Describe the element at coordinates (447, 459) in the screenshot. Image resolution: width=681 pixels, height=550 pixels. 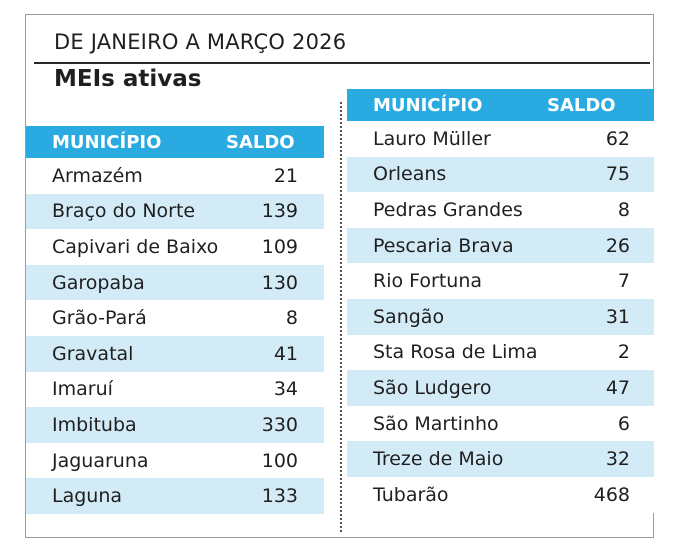
I see `municipio-cell: Treze de Maio` at that location.